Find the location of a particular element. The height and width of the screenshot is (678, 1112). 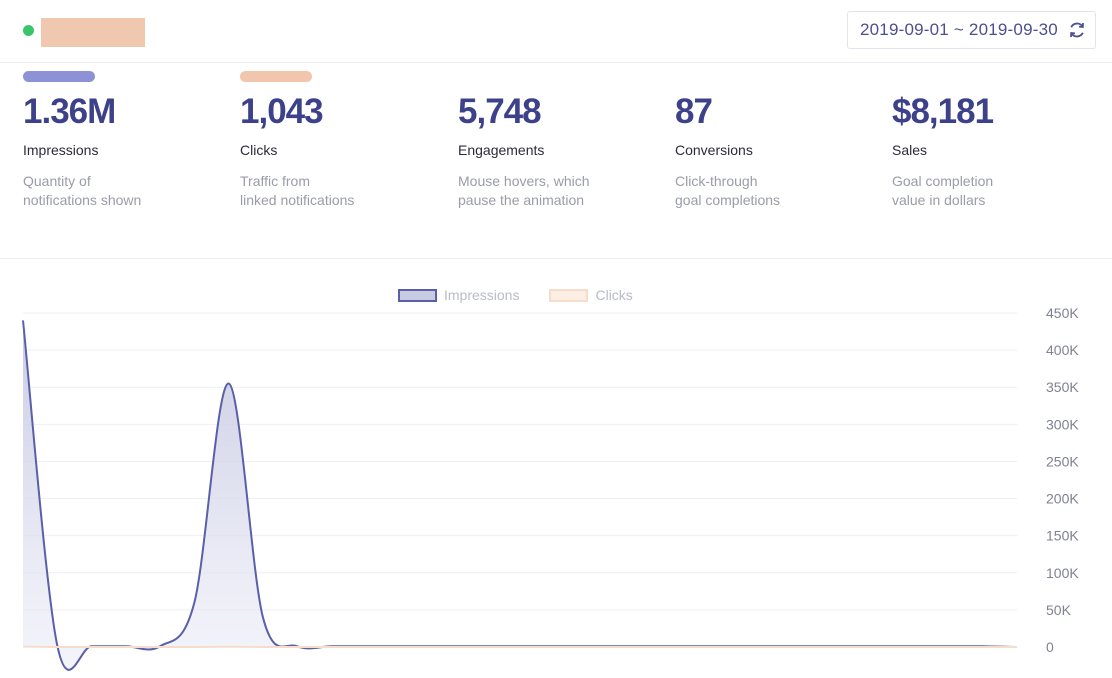

stat-desc-line: Goal completion is located at coordinates (943, 181).